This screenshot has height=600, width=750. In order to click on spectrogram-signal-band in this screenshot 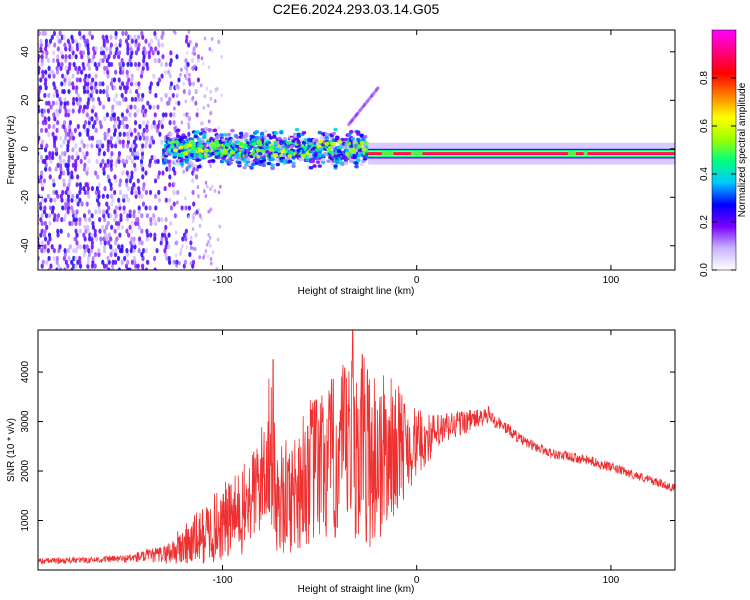, I will do `click(521, 153)`.